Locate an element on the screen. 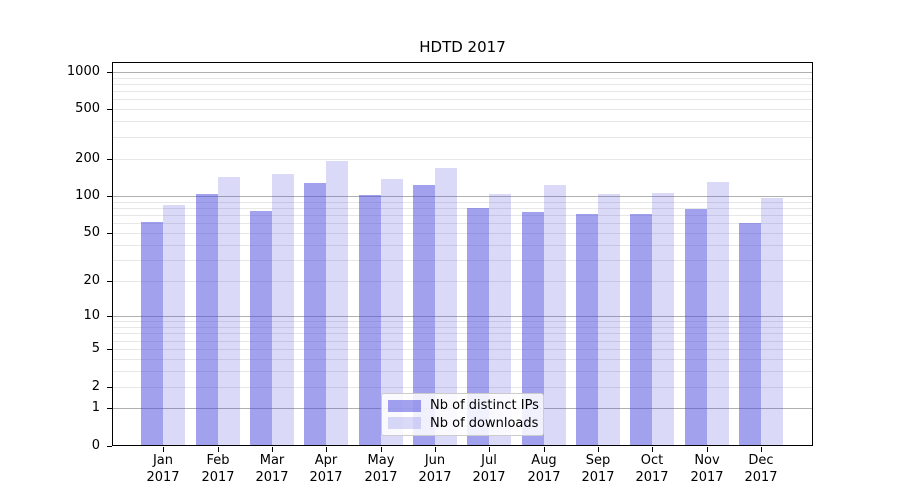 The width and height of the screenshot is (900, 500). legend-label-distinct-ips: Nb of distinct IPs is located at coordinates (484, 406).